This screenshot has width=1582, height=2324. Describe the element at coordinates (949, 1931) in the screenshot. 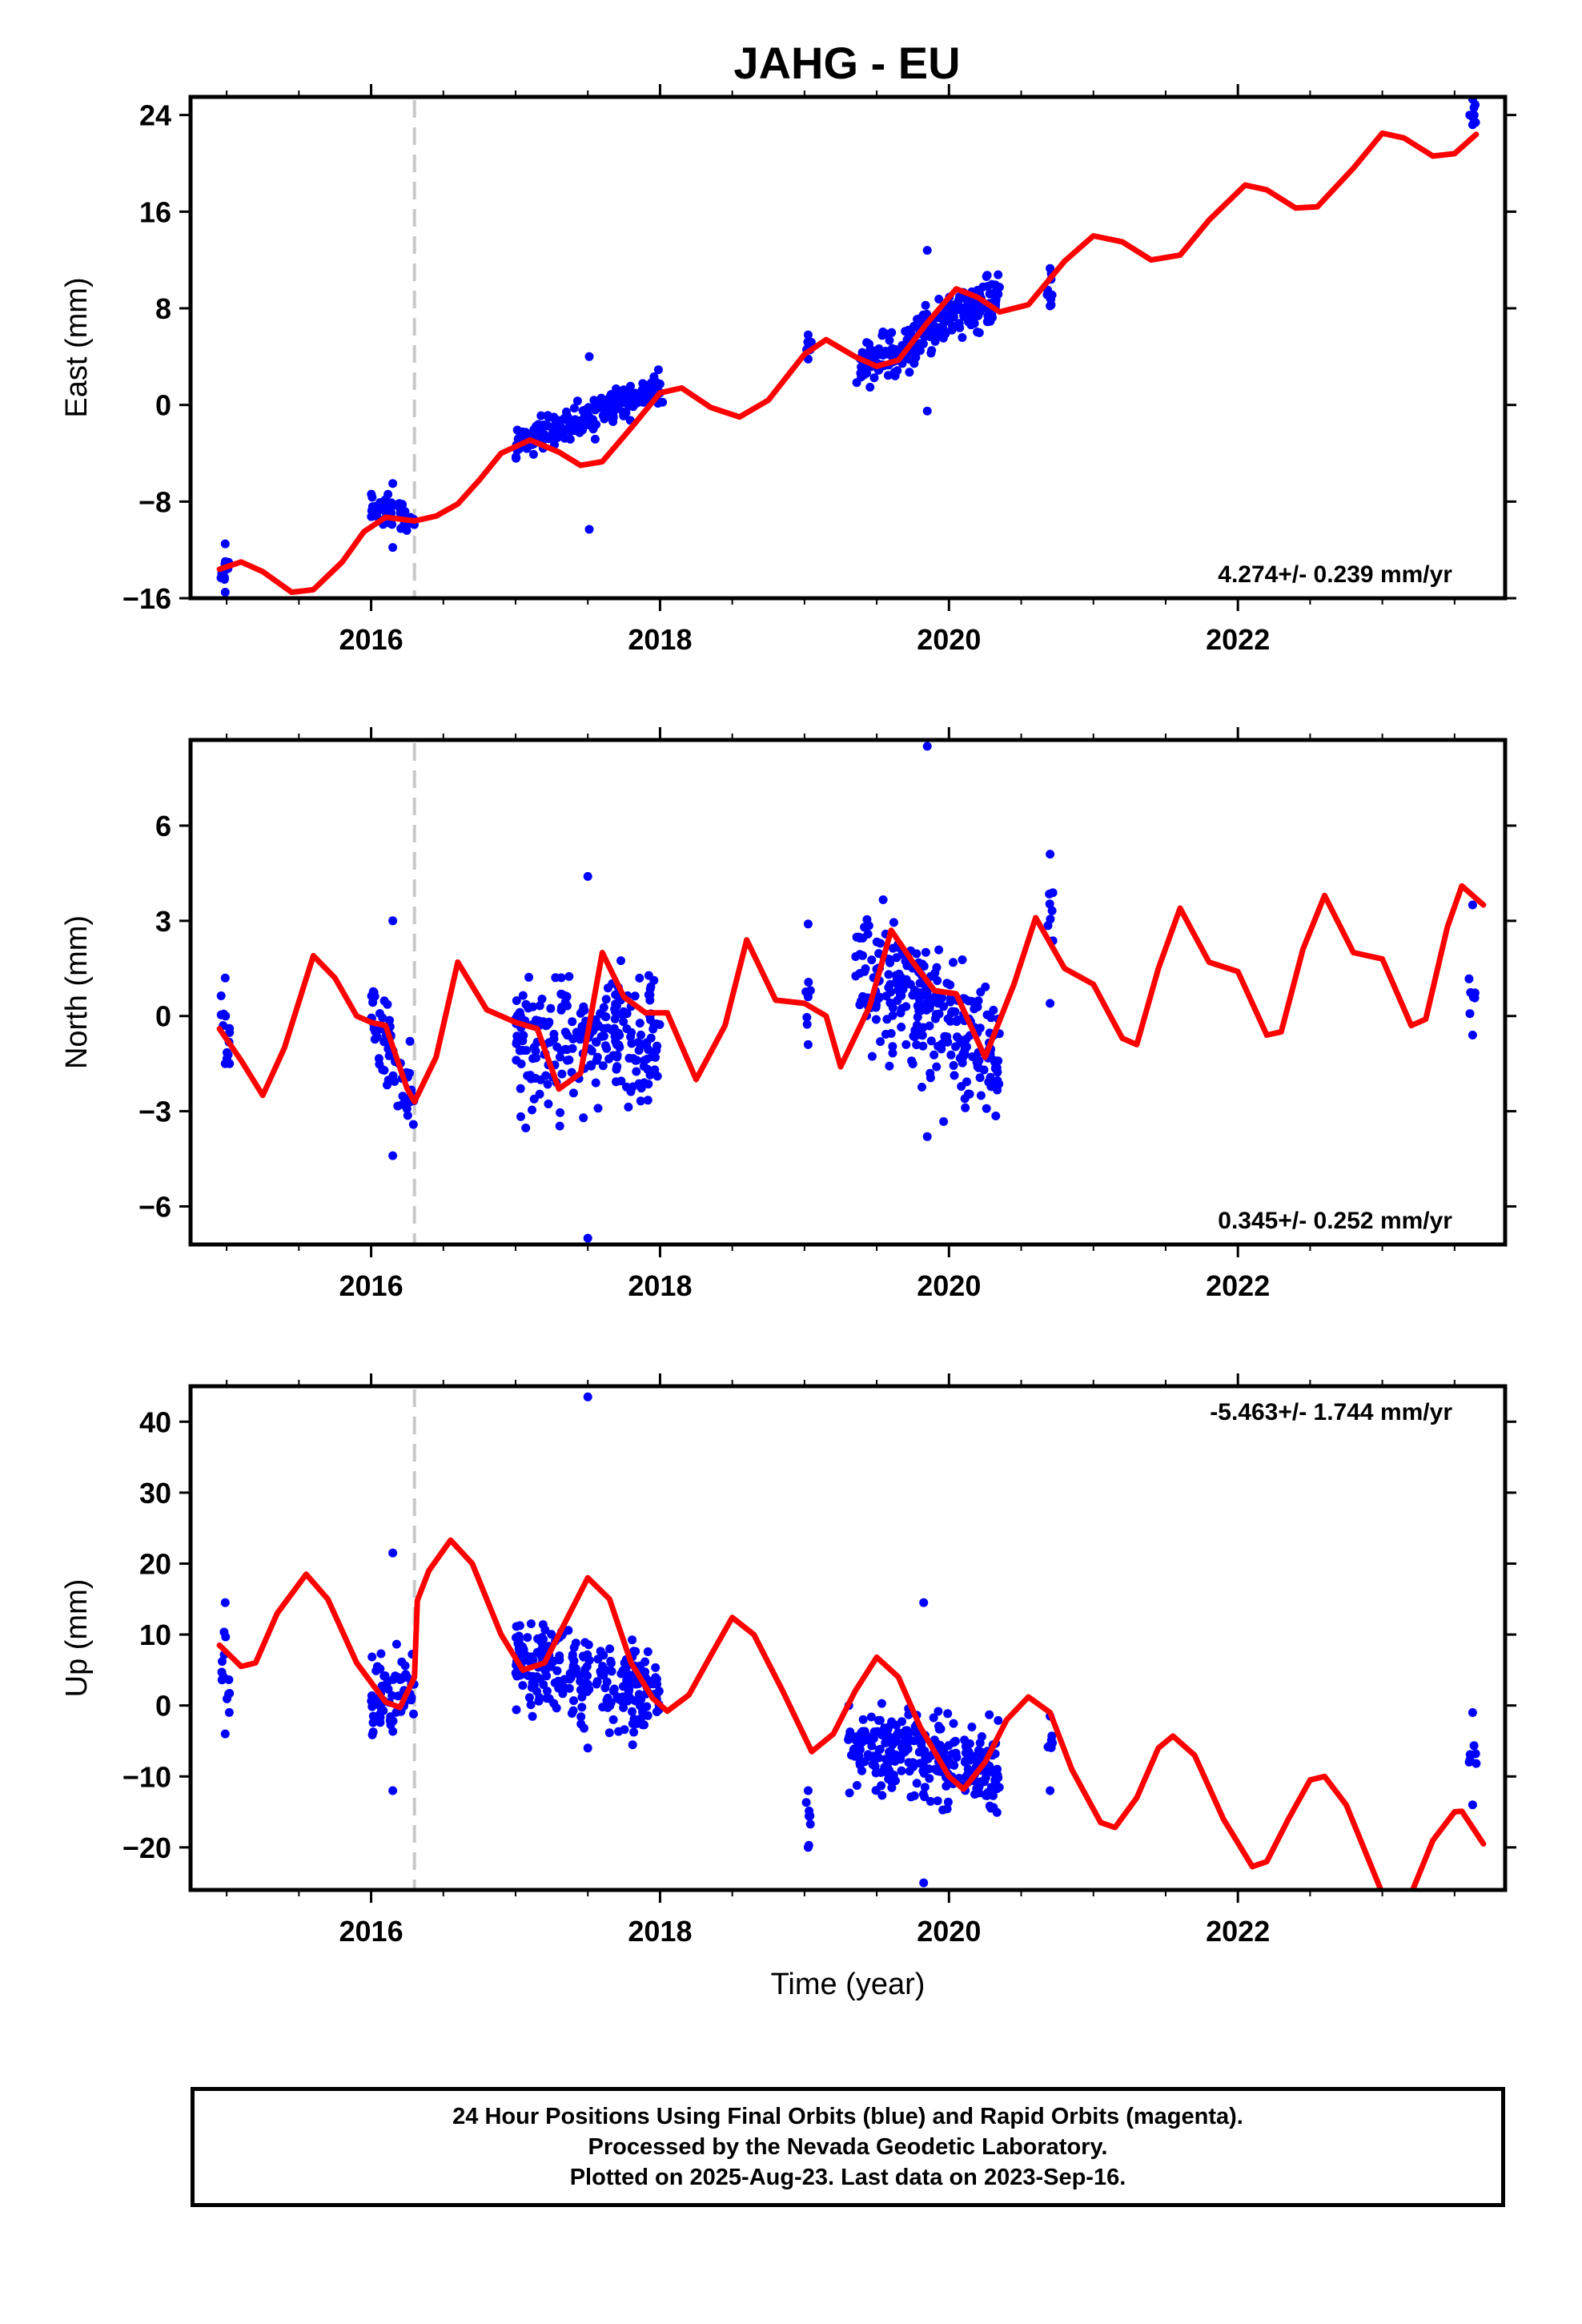

I see `up-xtick-label: 2020` at that location.